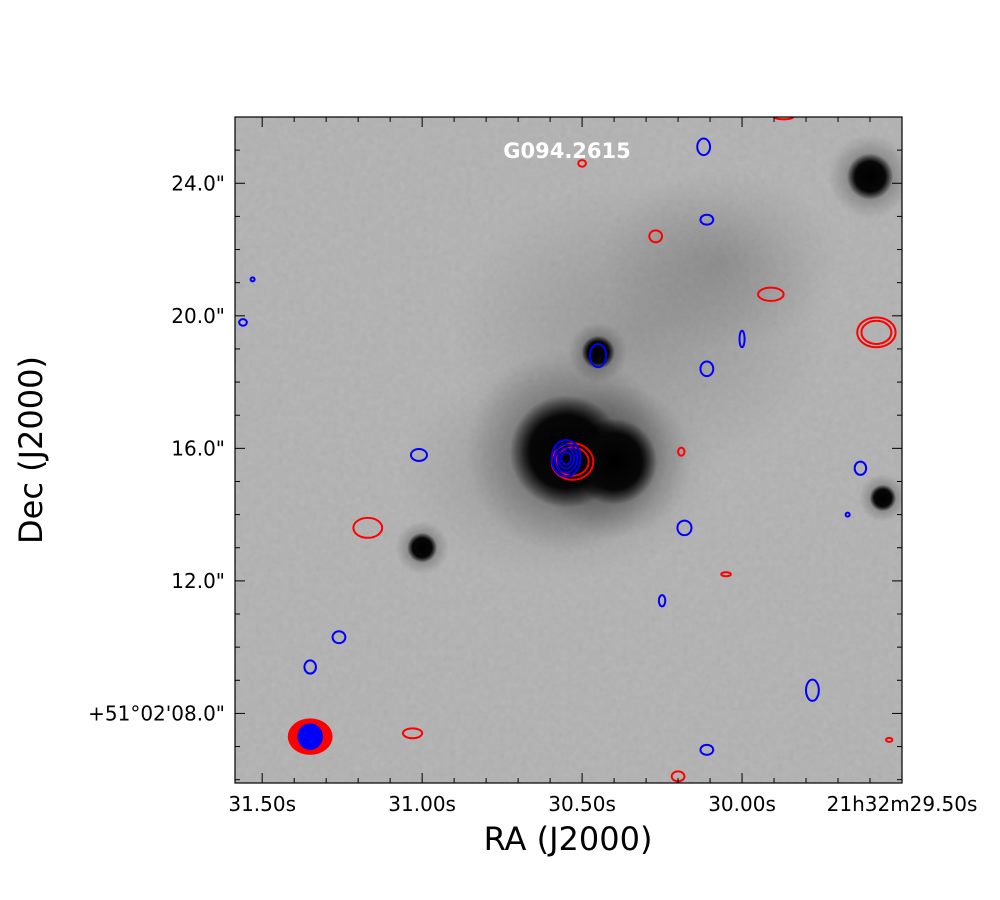  Describe the element at coordinates (198, 183) in the screenshot. I see `y-tick-label: 24.0"` at that location.